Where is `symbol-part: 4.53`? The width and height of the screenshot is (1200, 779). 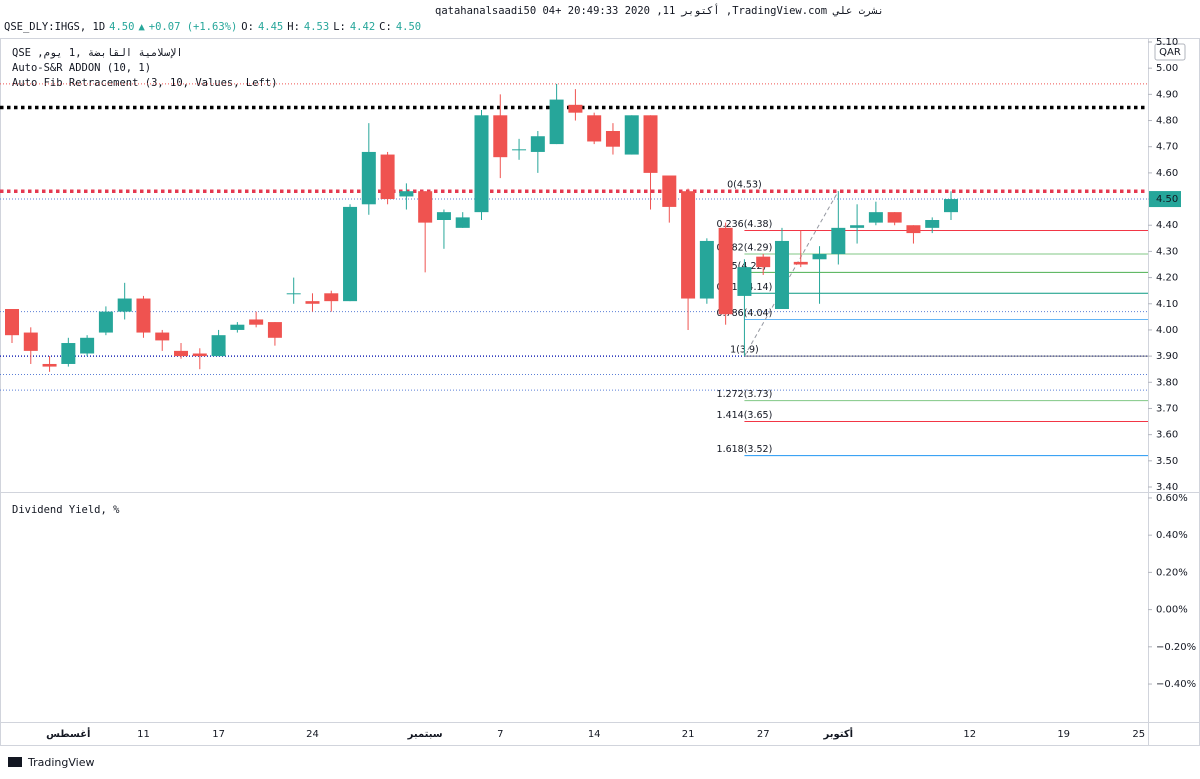
symbol-part: 4.53 is located at coordinates (316, 27).